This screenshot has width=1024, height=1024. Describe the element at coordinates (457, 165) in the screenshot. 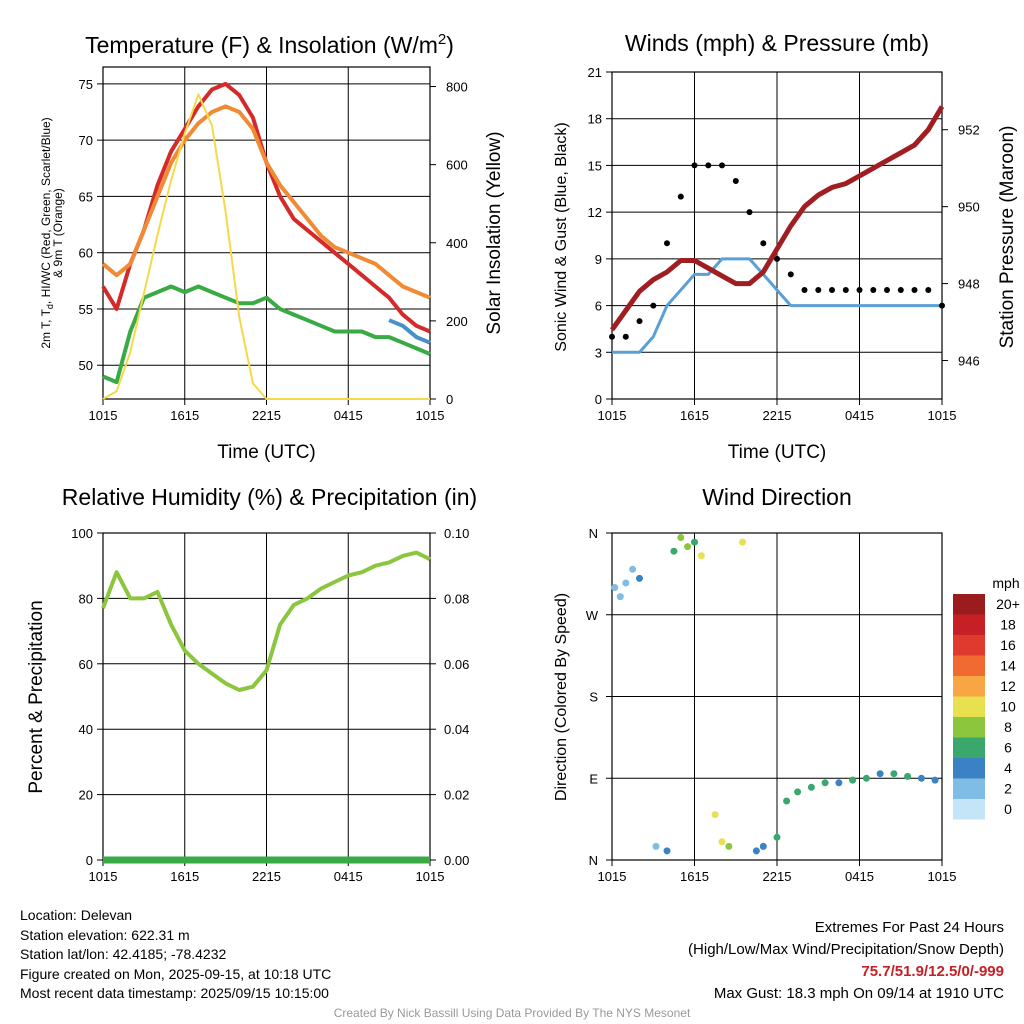

I see `temp-y2-tick-label: 600` at that location.